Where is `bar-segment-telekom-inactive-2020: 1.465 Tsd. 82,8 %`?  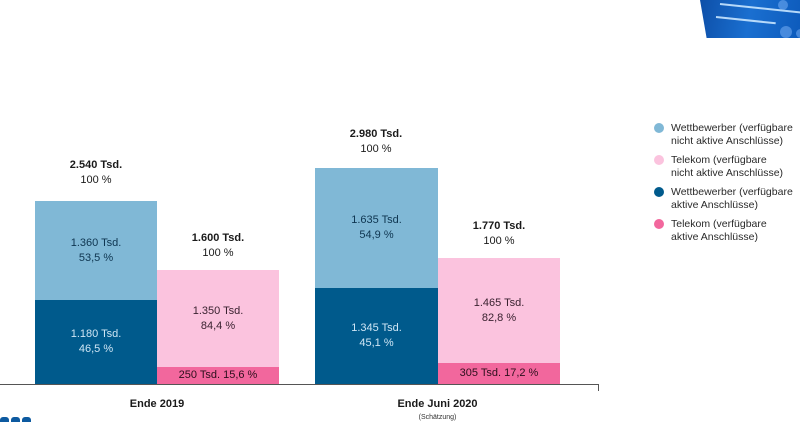
bar-segment-telekom-inactive-2020: 1.465 Tsd. 82,8 % is located at coordinates (499, 310).